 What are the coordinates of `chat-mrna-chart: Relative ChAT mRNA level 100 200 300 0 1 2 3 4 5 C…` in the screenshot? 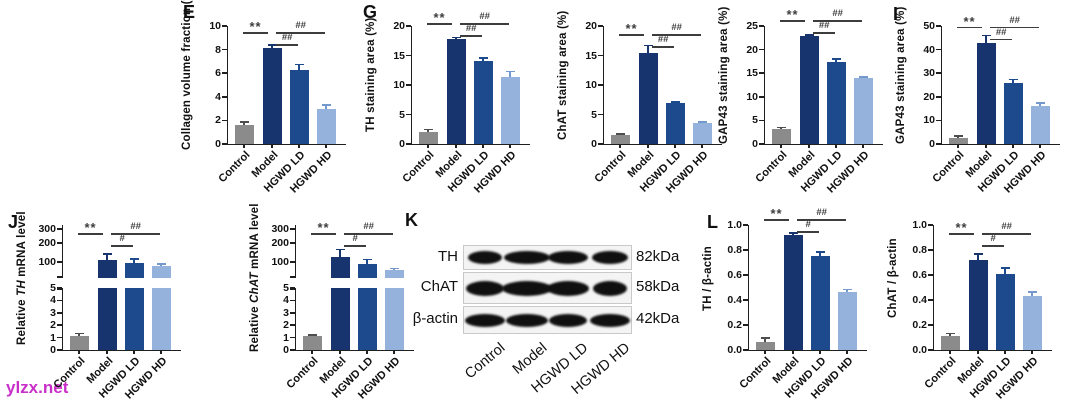 It's located at (342, 303).